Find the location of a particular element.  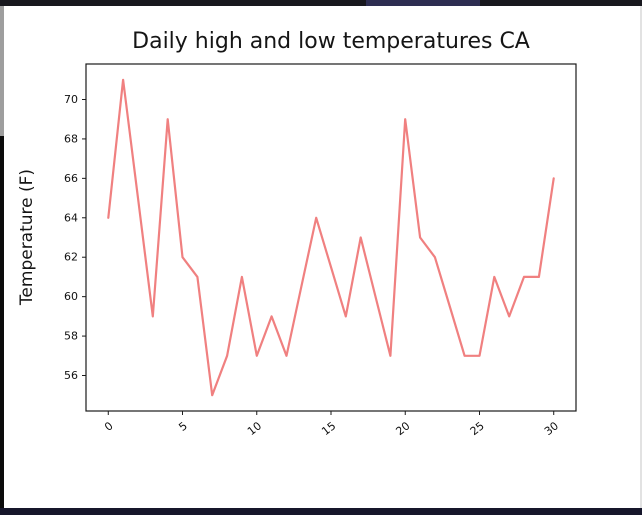

top-strip-decoration is located at coordinates (321, 3).